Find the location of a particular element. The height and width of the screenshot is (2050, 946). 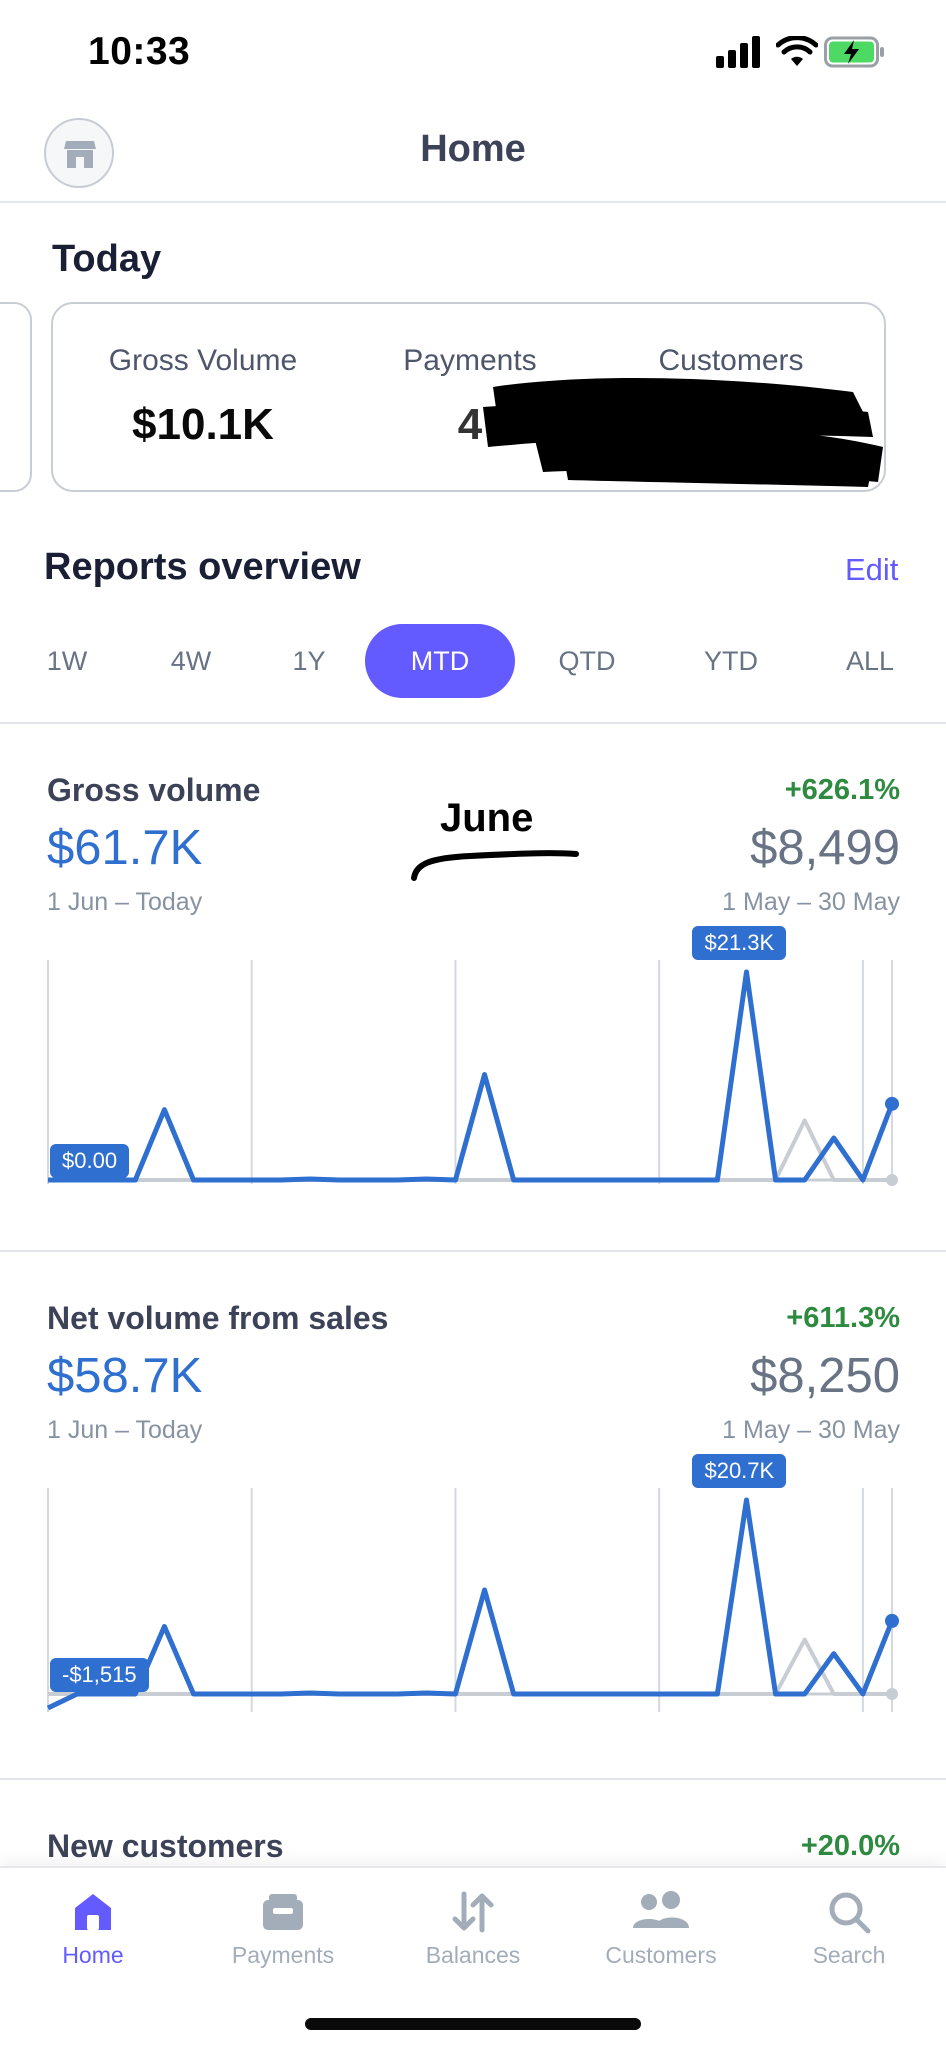

payments-icon is located at coordinates (283, 1912).